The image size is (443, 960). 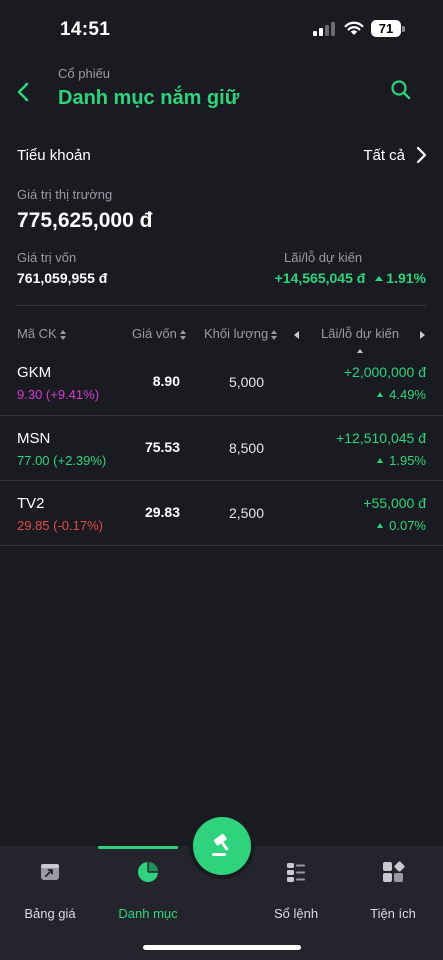 What do you see at coordinates (221, 903) in the screenshot?
I see `bottom-tab-bar: Bảng giá Danh mục Sổ lệnh Tiện ích` at bounding box center [221, 903].